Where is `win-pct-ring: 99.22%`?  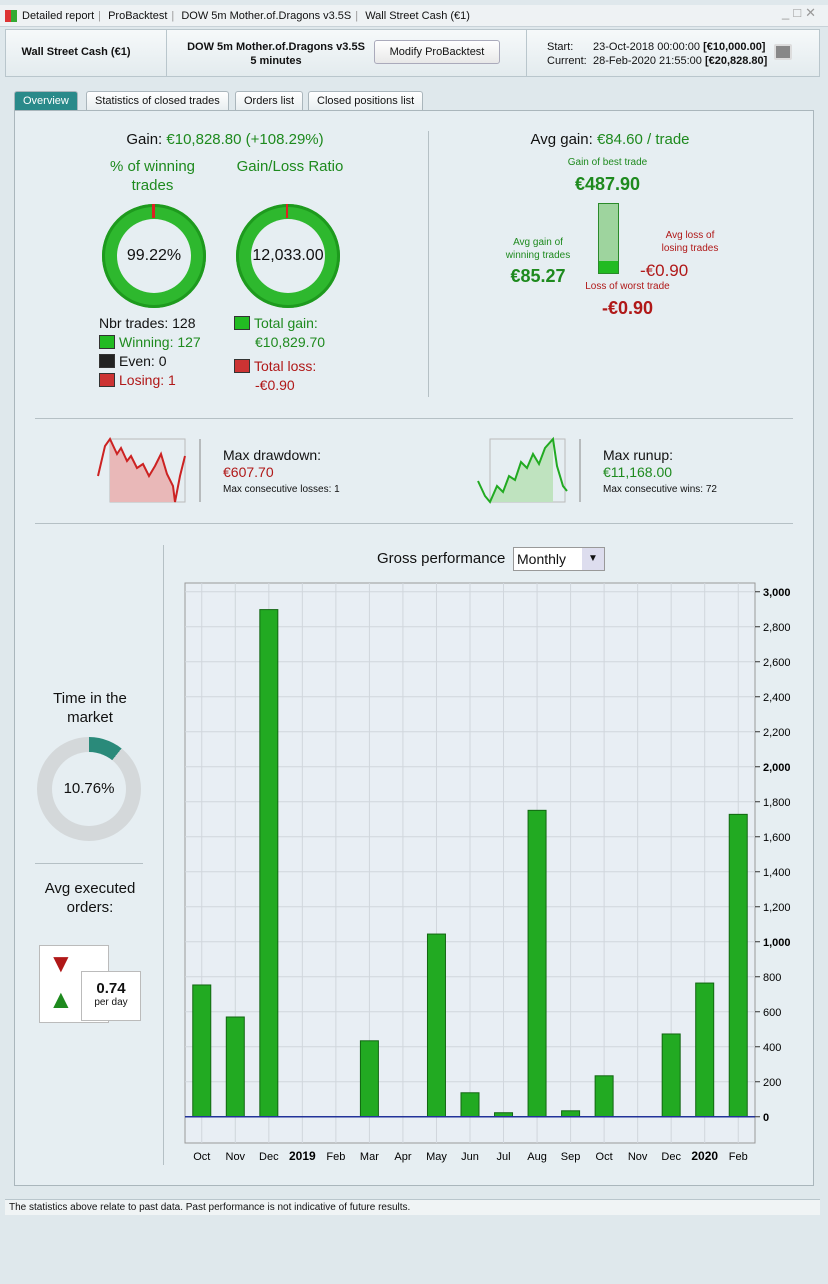
win-pct-ring: 99.22% is located at coordinates (154, 256).